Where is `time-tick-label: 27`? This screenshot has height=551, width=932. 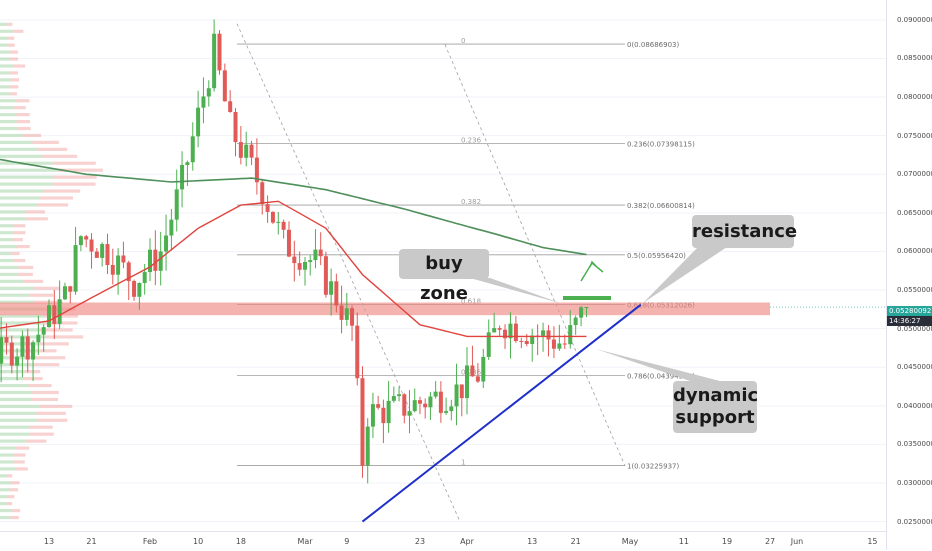
time-tick-label: 27 is located at coordinates (770, 541).